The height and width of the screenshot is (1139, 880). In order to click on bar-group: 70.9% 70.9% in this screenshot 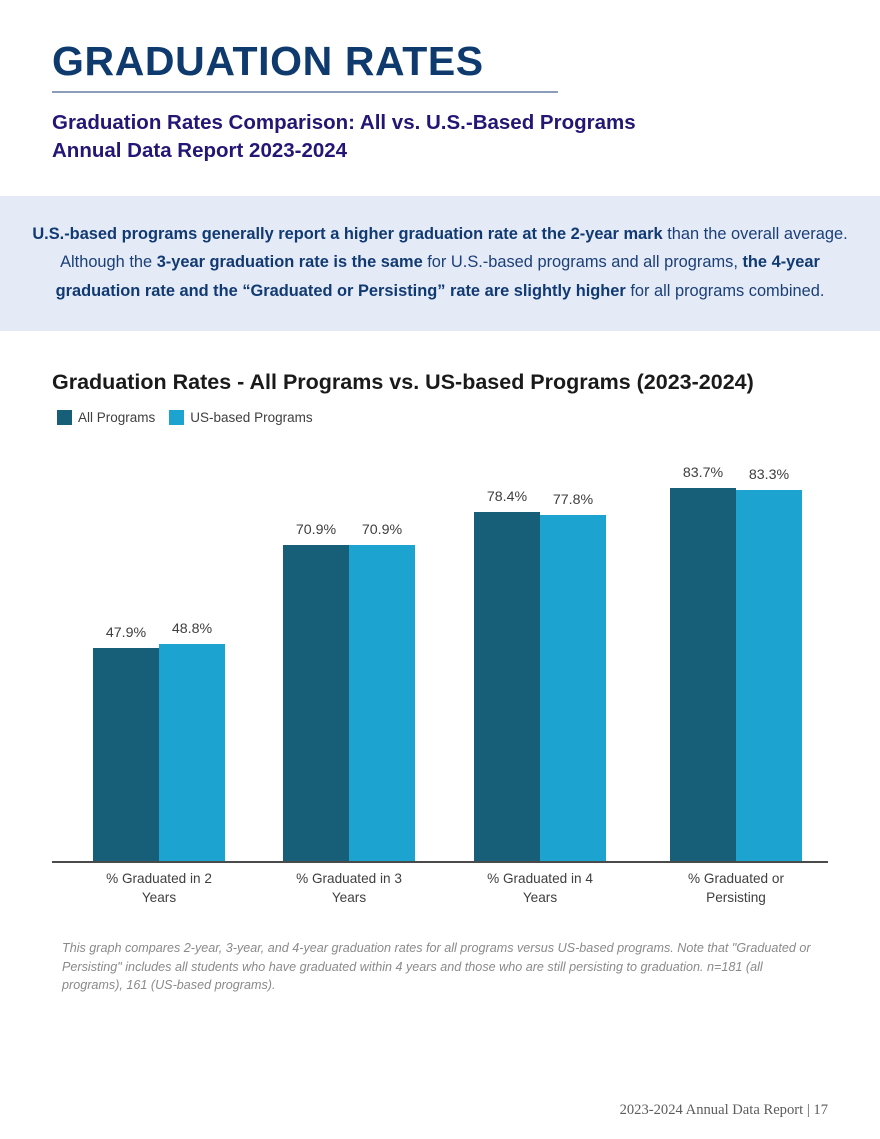, I will do `click(349, 691)`.